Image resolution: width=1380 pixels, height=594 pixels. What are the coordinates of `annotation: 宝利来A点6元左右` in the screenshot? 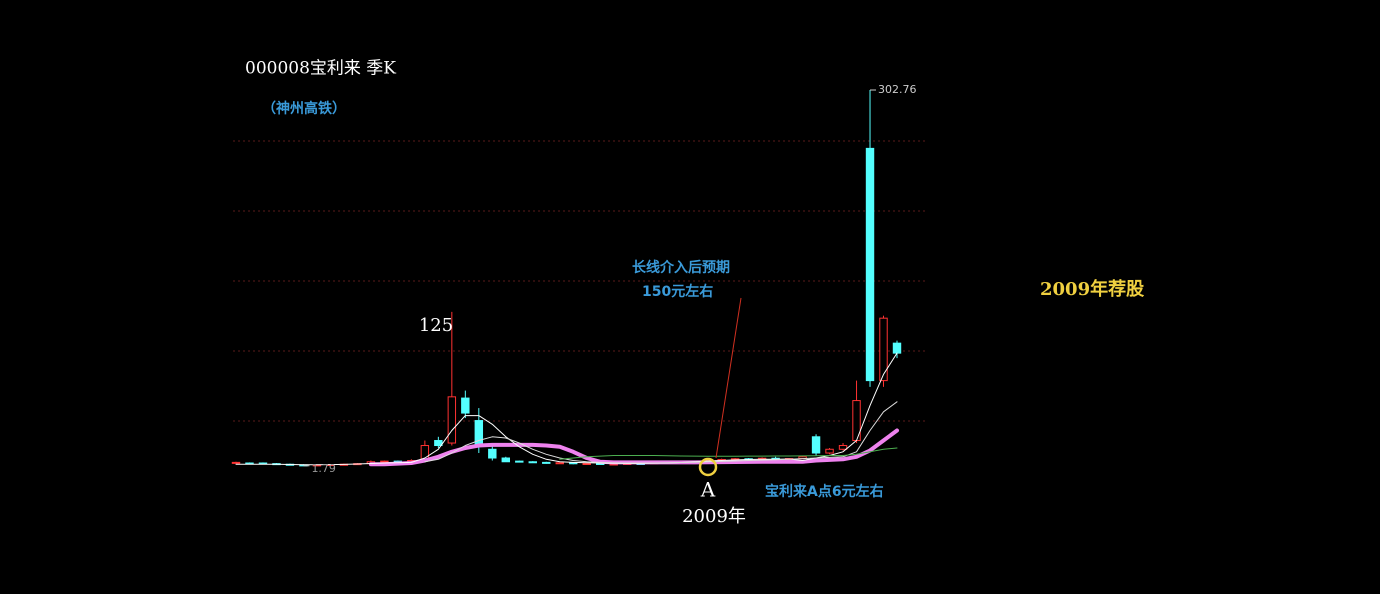 It's located at (824, 491).